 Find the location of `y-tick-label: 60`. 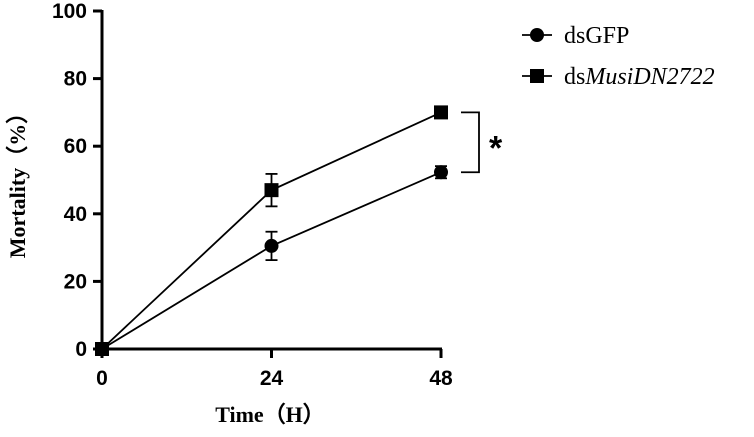

y-tick-label: 60 is located at coordinates (75, 146).